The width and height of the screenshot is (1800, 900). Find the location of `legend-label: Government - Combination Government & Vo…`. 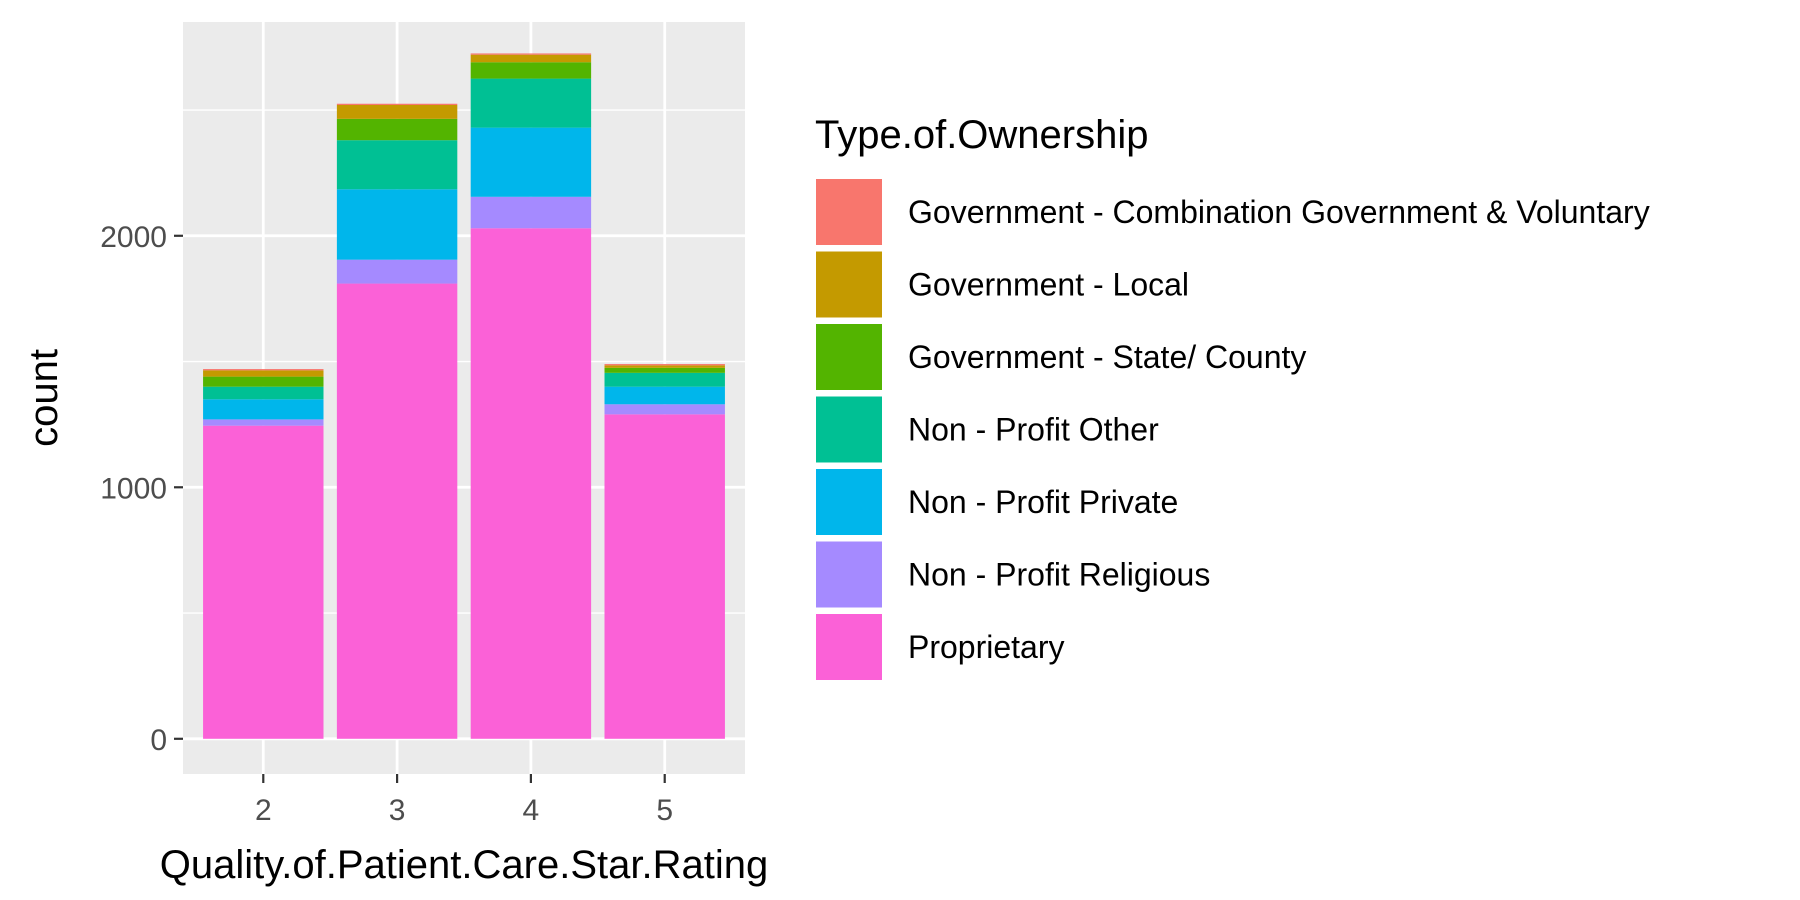

legend-label: Government - Combination Government & Vo… is located at coordinates (1279, 212).